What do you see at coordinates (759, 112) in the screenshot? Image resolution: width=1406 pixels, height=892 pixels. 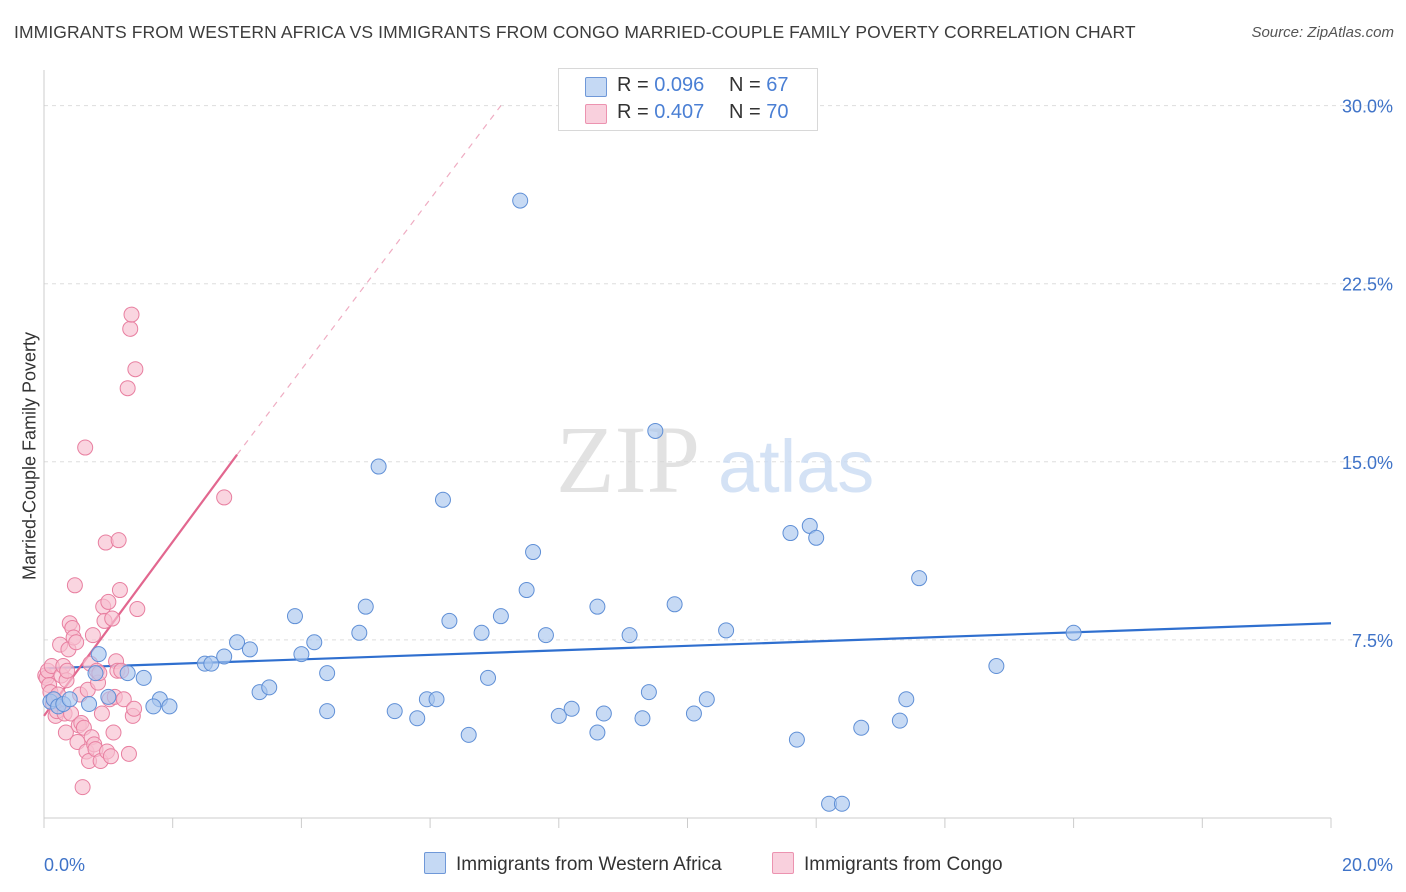 I see `legend-n: N = 70` at bounding box center [759, 112].